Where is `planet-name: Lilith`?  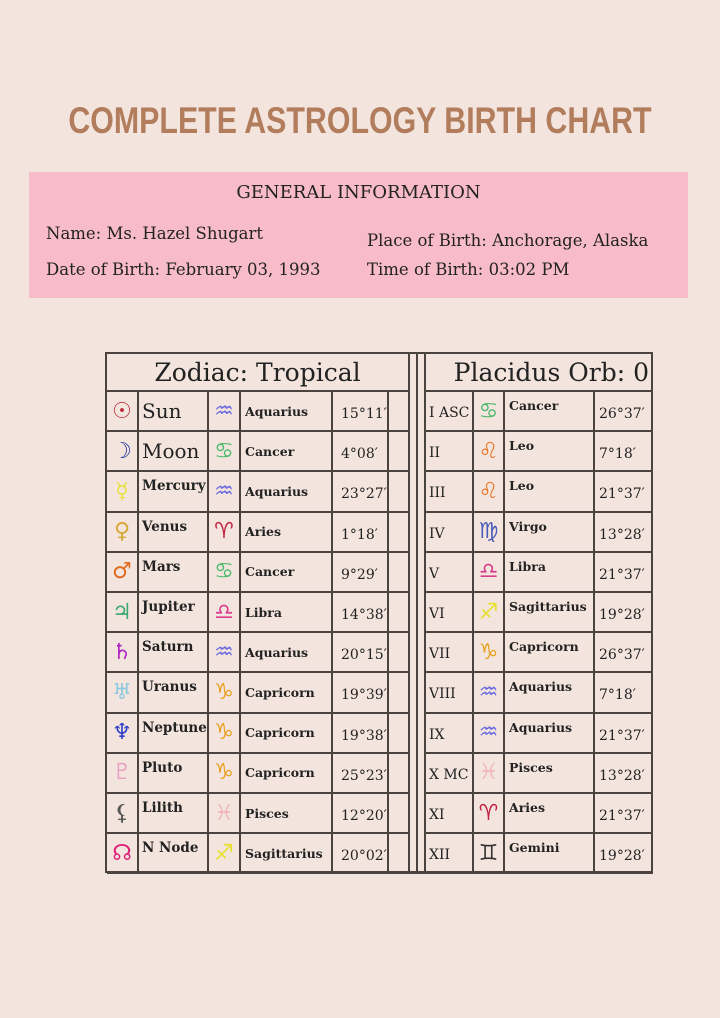 planet-name: Lilith is located at coordinates (174, 814).